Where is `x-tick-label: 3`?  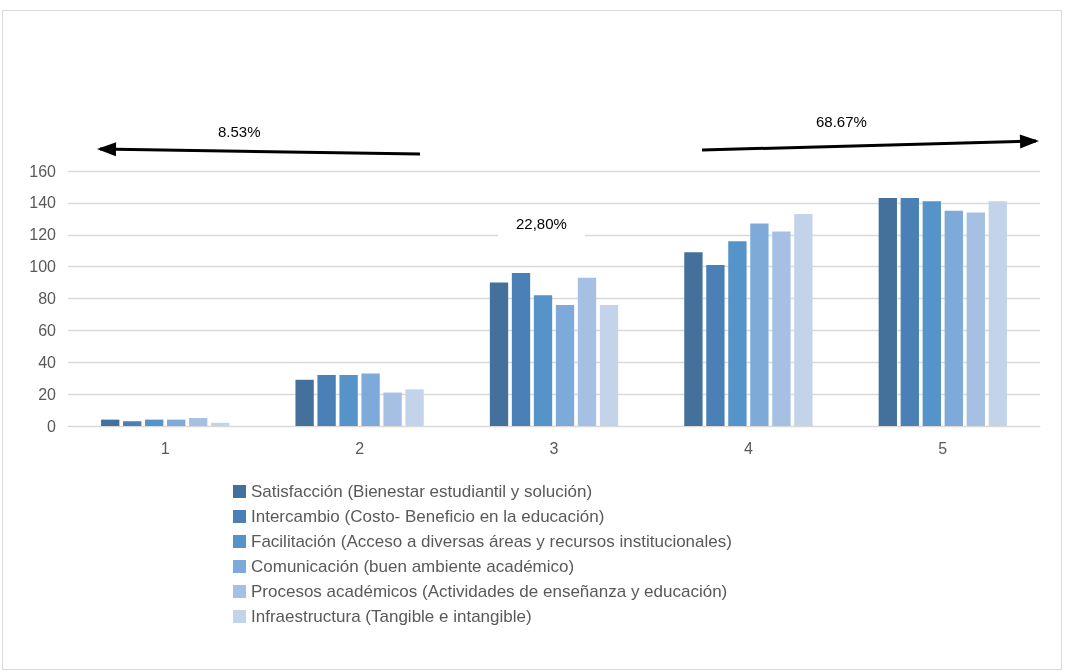 x-tick-label: 3 is located at coordinates (554, 448).